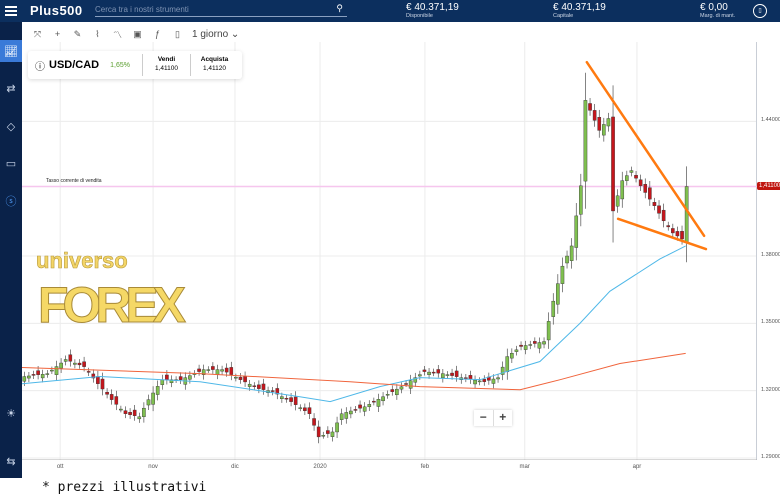 This screenshot has width=780, height=502. What do you see at coordinates (714, 7) in the screenshot?
I see `stat-value: € 0,00` at bounding box center [714, 7].